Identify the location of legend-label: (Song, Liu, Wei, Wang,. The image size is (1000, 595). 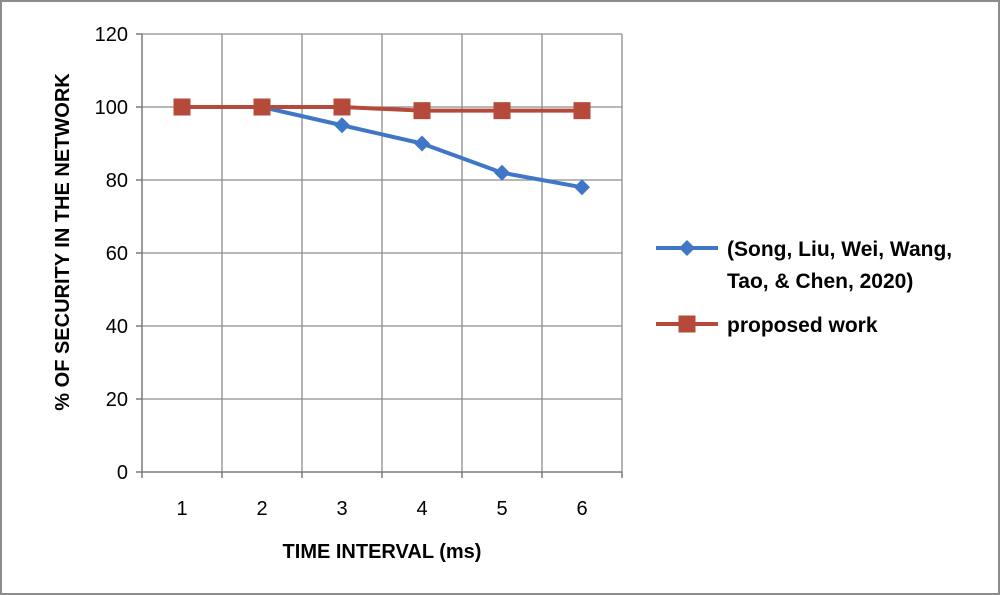
(839, 249).